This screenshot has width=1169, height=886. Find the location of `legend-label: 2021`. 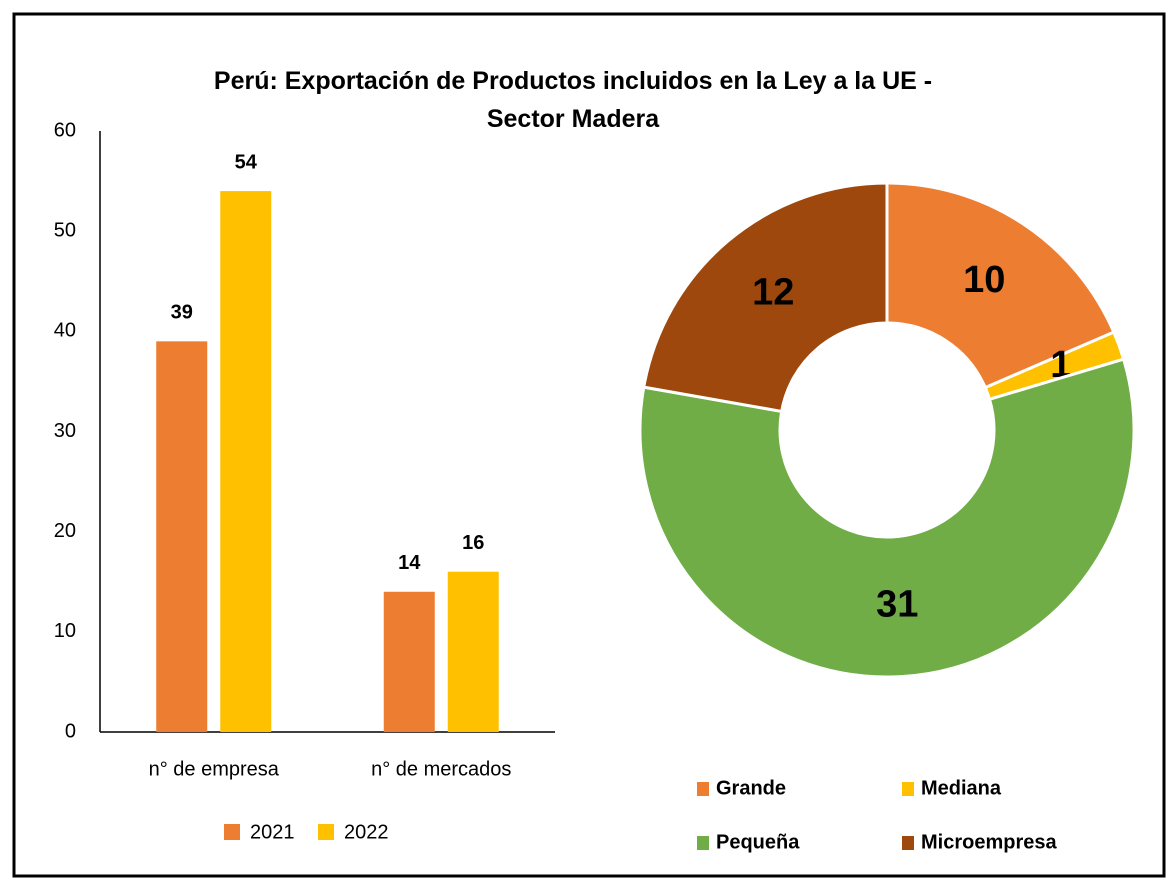

legend-label: 2021 is located at coordinates (272, 832).